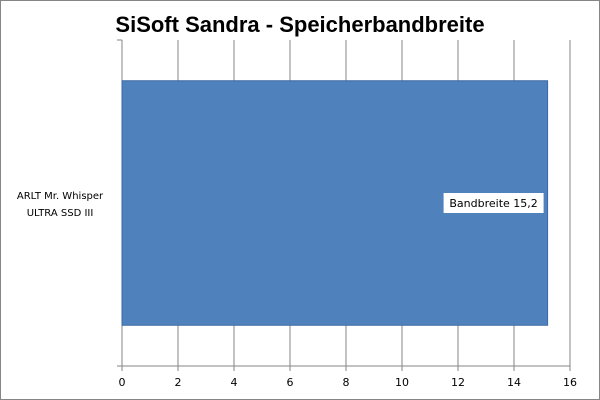  What do you see at coordinates (290, 382) in the screenshot?
I see `x-tick-label: 6` at bounding box center [290, 382].